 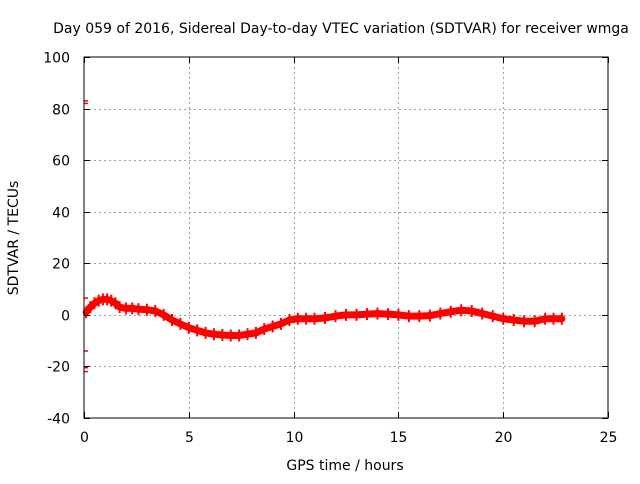 I want to click on x-tick-label: 10, so click(x=295, y=438).